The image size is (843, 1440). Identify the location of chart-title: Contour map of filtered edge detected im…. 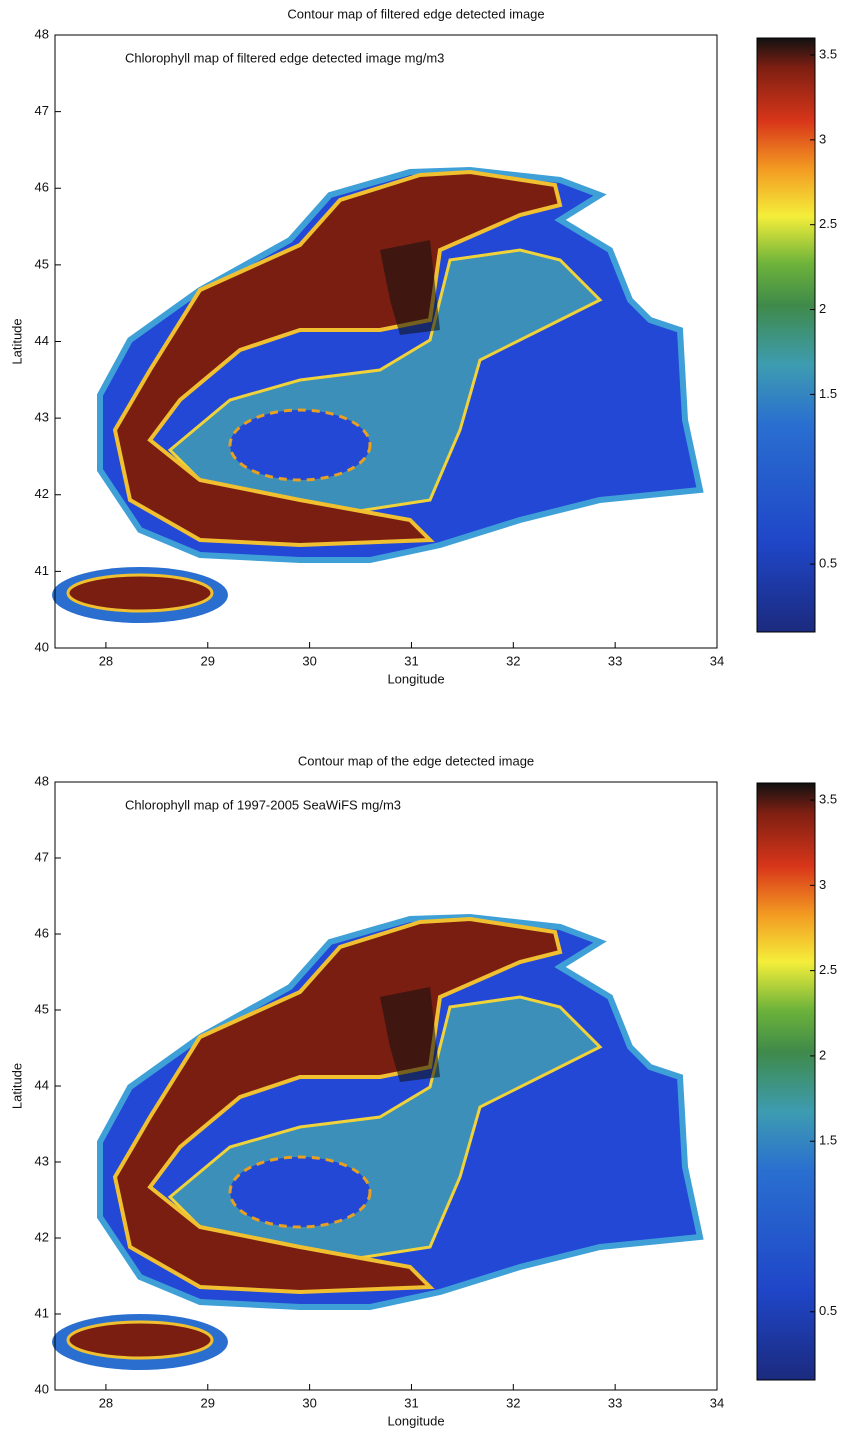
(415, 13).